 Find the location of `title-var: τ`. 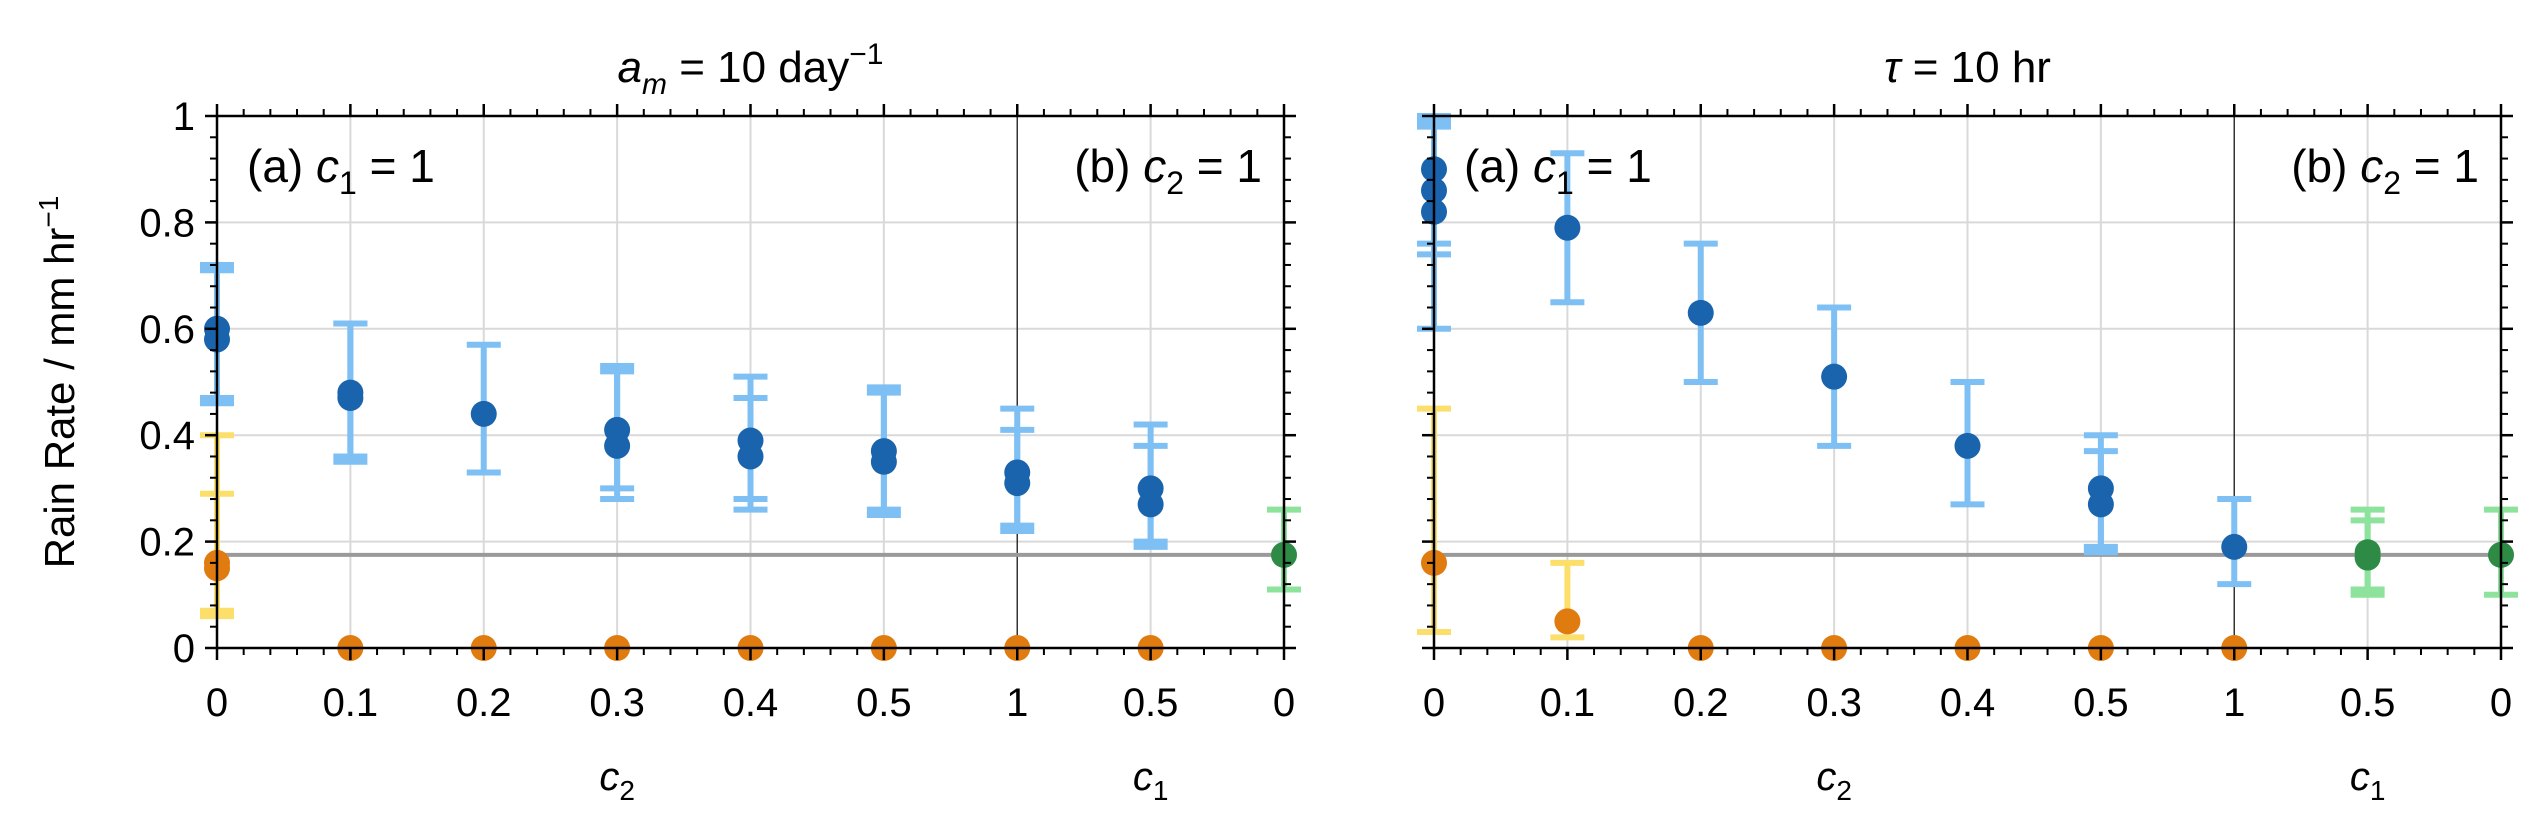

title-var: τ is located at coordinates (1893, 67).